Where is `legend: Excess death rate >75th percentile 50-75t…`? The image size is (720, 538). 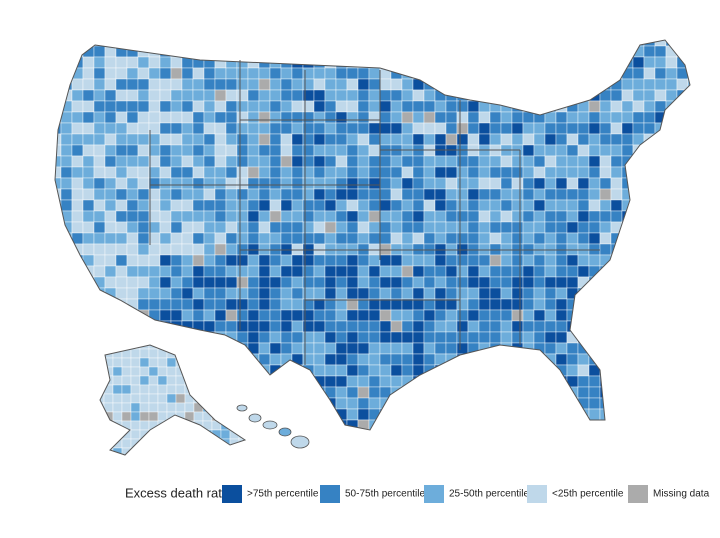 legend: Excess death rate >75th percentile 50-75t… is located at coordinates (417, 494).